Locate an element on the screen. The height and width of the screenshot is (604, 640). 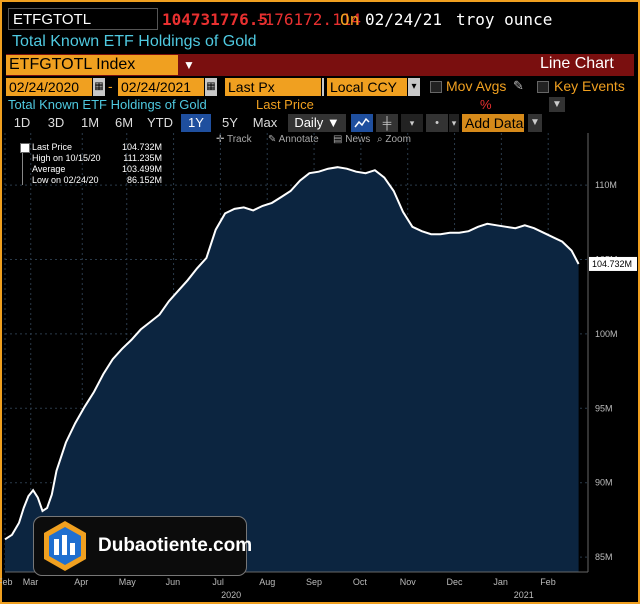
on-label: On is located at coordinates (350, 19).